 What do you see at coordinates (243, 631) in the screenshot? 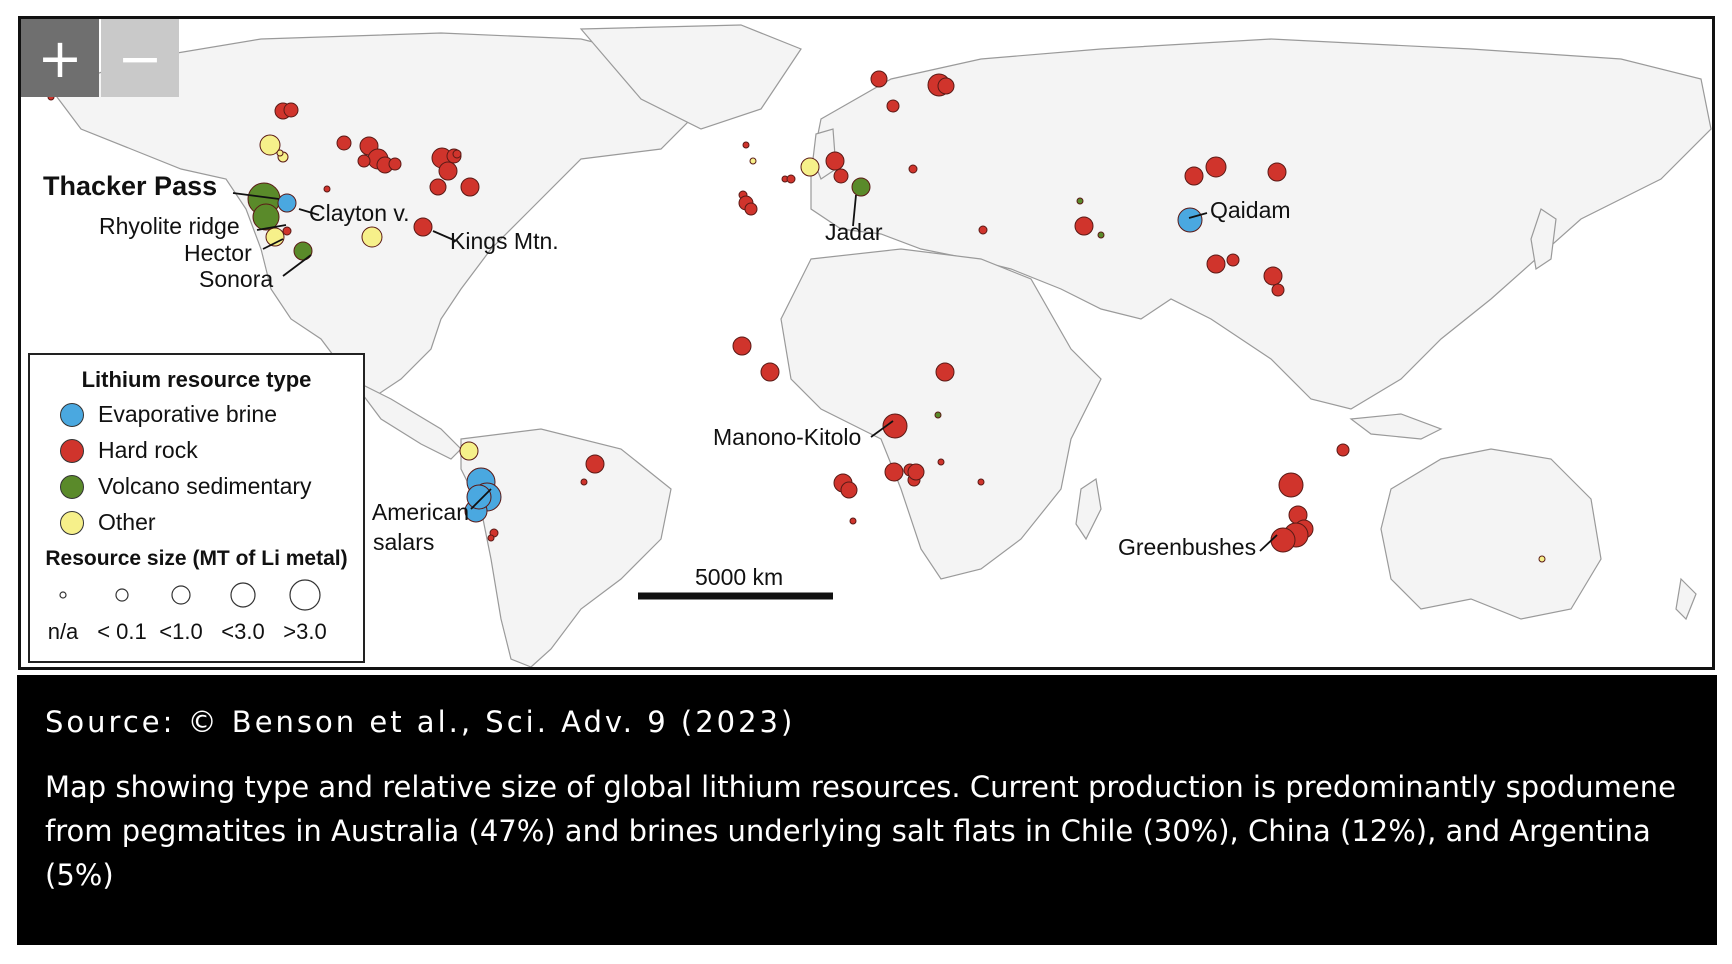
I see `size-label-lt-3: <3.0` at bounding box center [243, 631].